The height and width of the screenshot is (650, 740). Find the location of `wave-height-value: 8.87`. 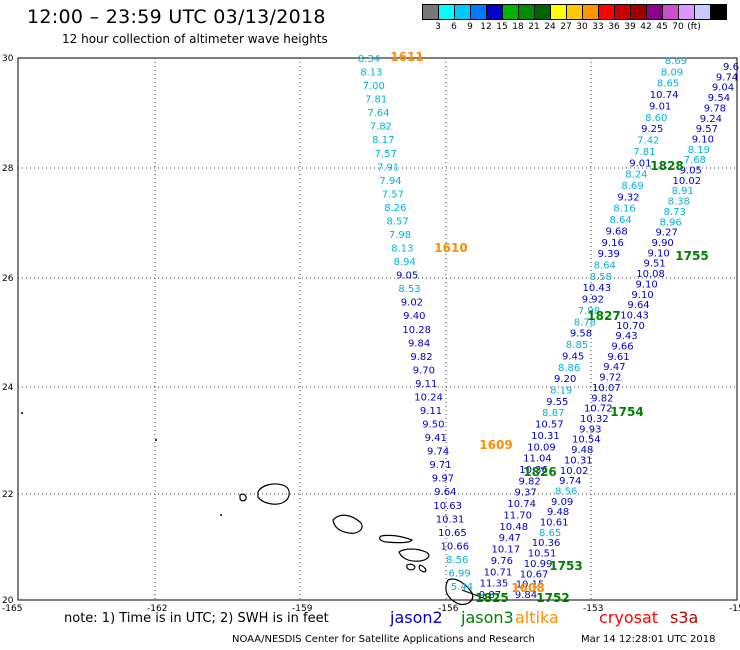

wave-height-value: 8.87 is located at coordinates (553, 413).